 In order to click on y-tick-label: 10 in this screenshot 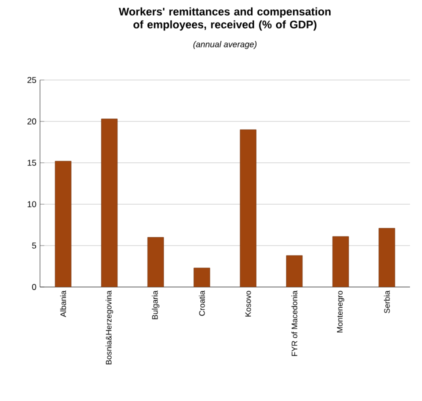, I will do `click(32, 204)`.